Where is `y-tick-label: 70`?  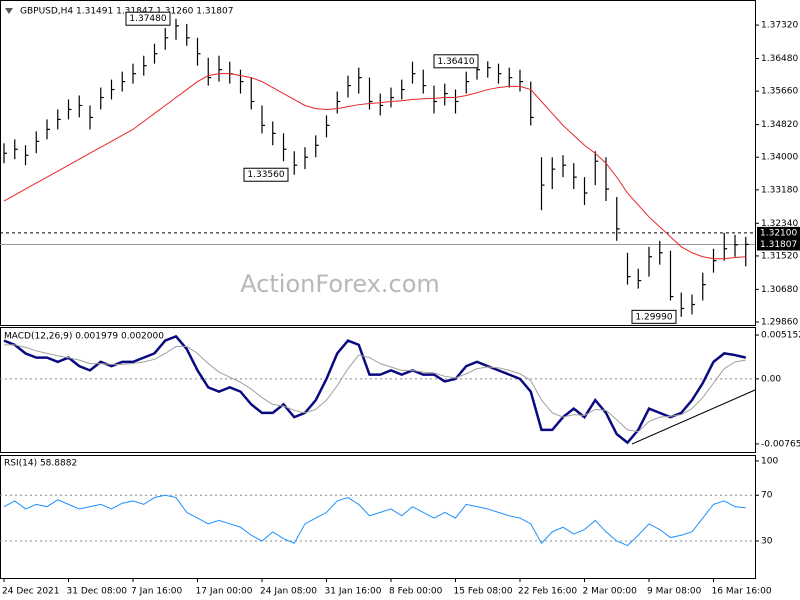 y-tick-label: 70 is located at coordinates (767, 496).